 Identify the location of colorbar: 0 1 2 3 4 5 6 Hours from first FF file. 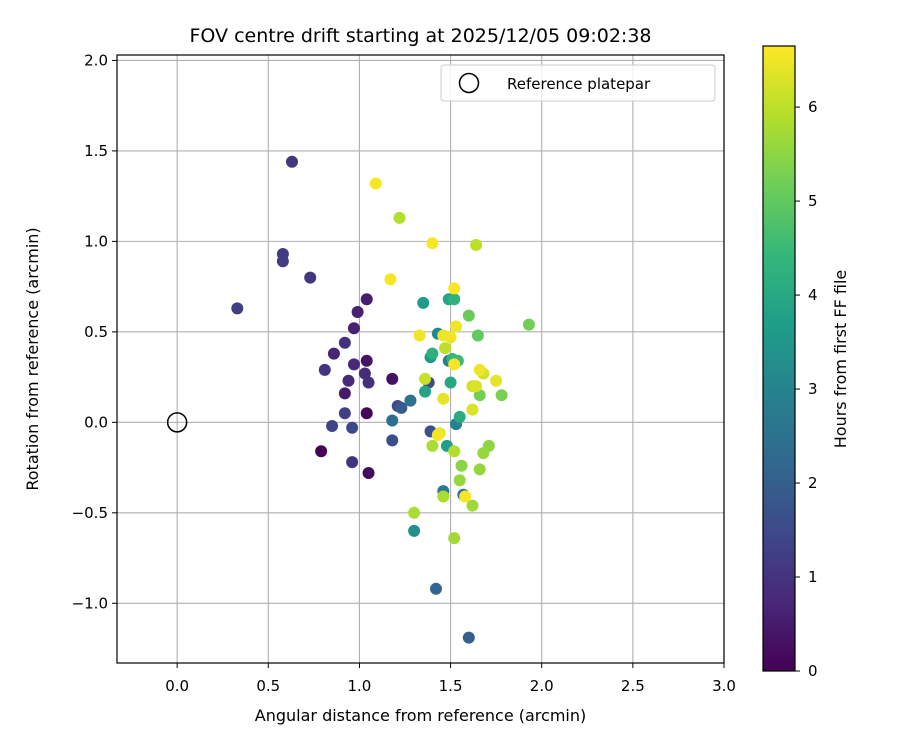
(806, 362).